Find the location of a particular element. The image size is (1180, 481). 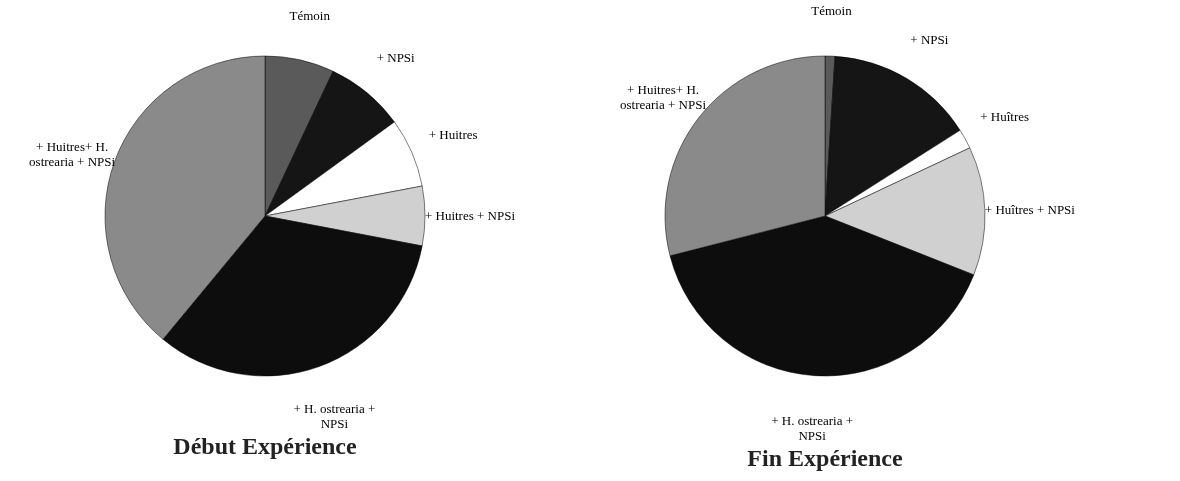

text: Début Expérience is located at coordinates (265, 445).